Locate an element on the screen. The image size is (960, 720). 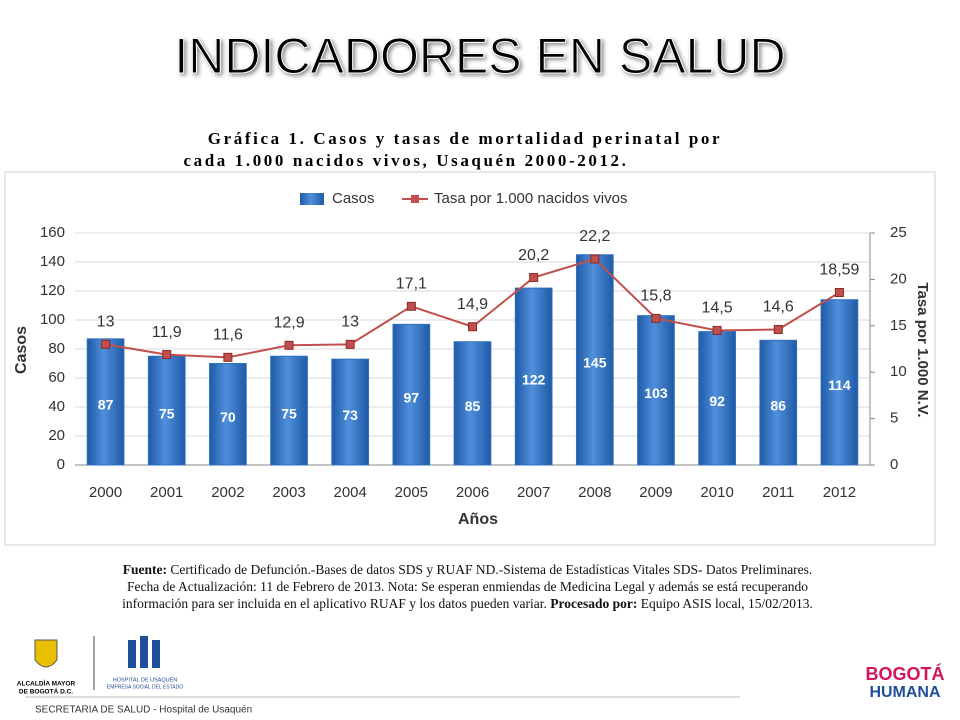
bar-label: 92 is located at coordinates (717, 401).